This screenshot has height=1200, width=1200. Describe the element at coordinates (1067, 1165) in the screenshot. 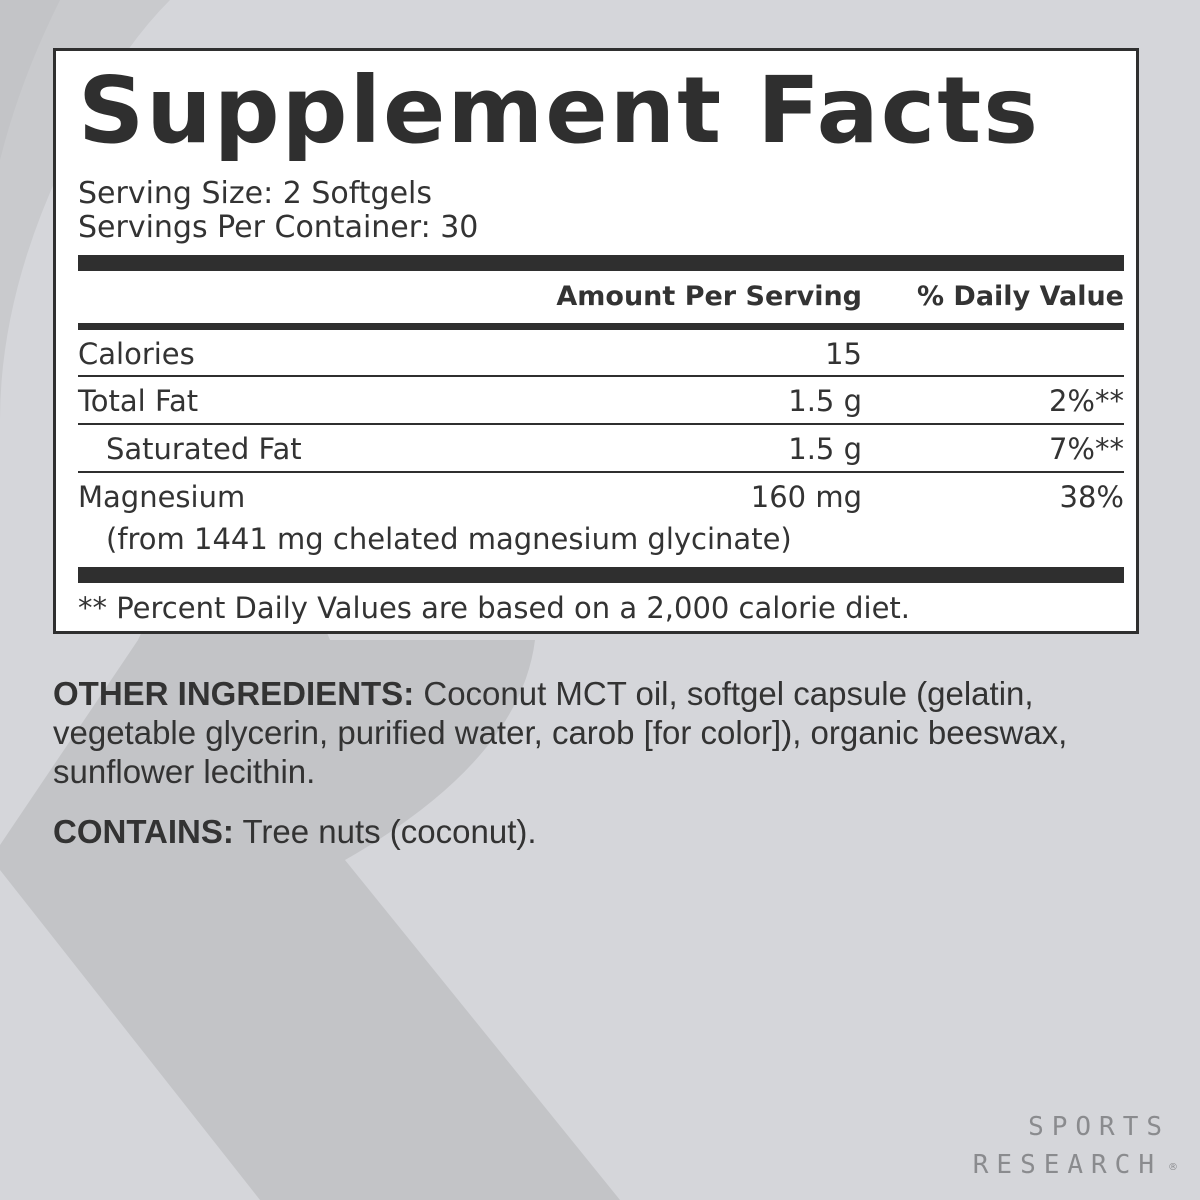

I see `brand-logo-line2: RESEARCH` at that location.